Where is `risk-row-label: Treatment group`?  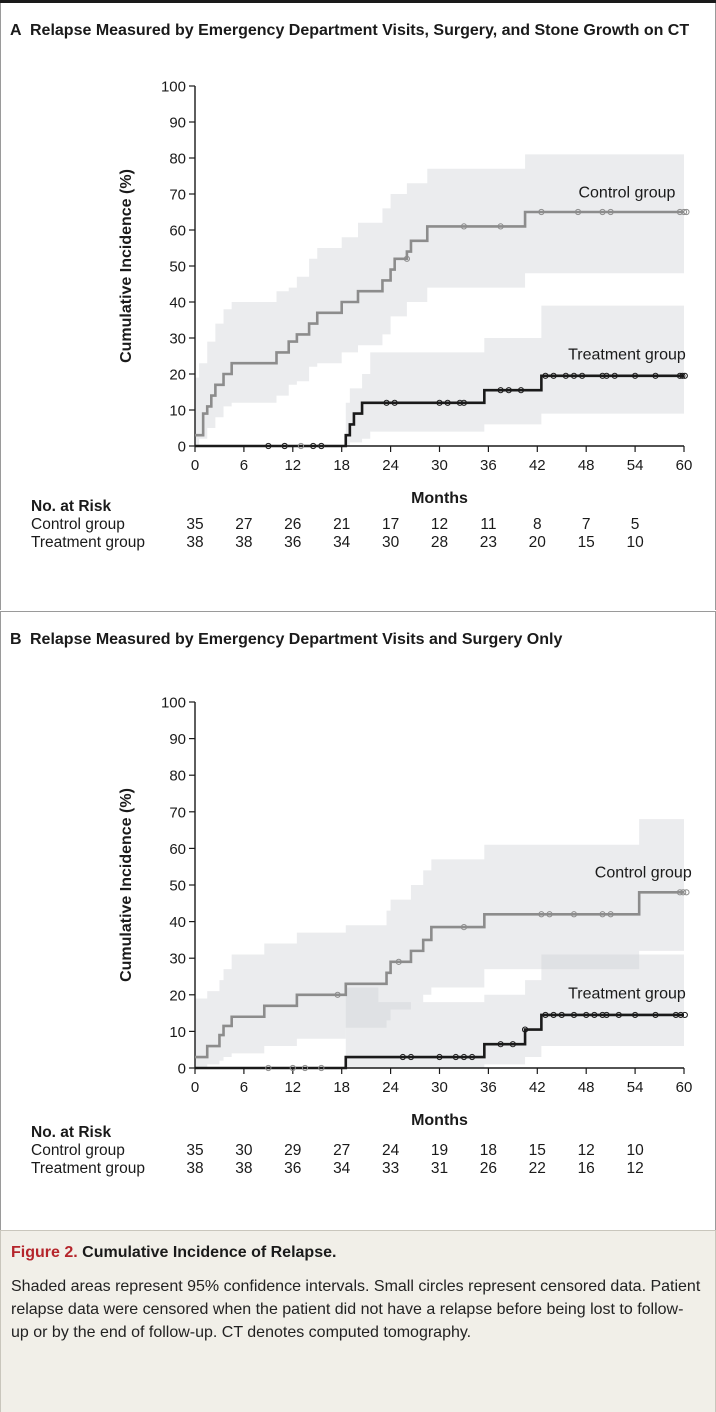 risk-row-label: Treatment group is located at coordinates (88, 1168).